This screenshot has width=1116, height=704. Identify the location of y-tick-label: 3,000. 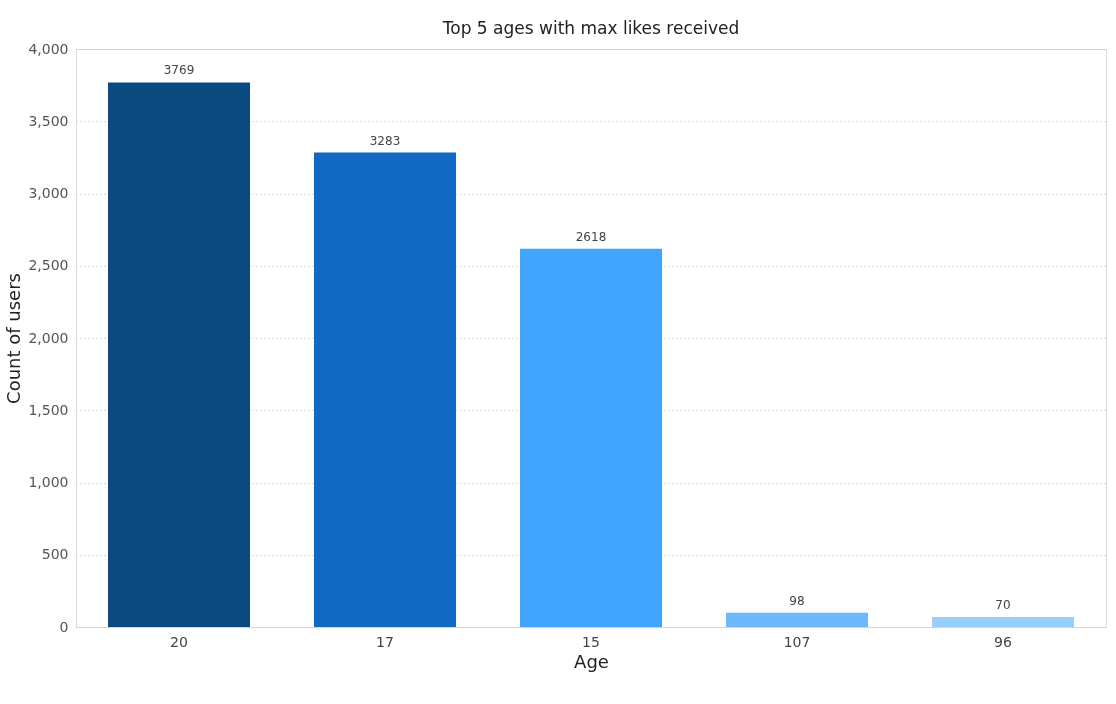
(48, 193).